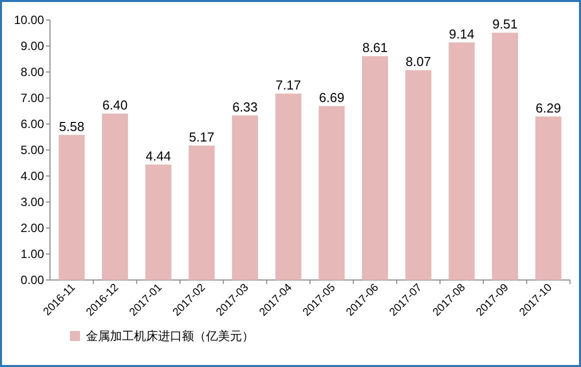  Describe the element at coordinates (71, 126) in the screenshot. I see `text: 5.58` at that location.